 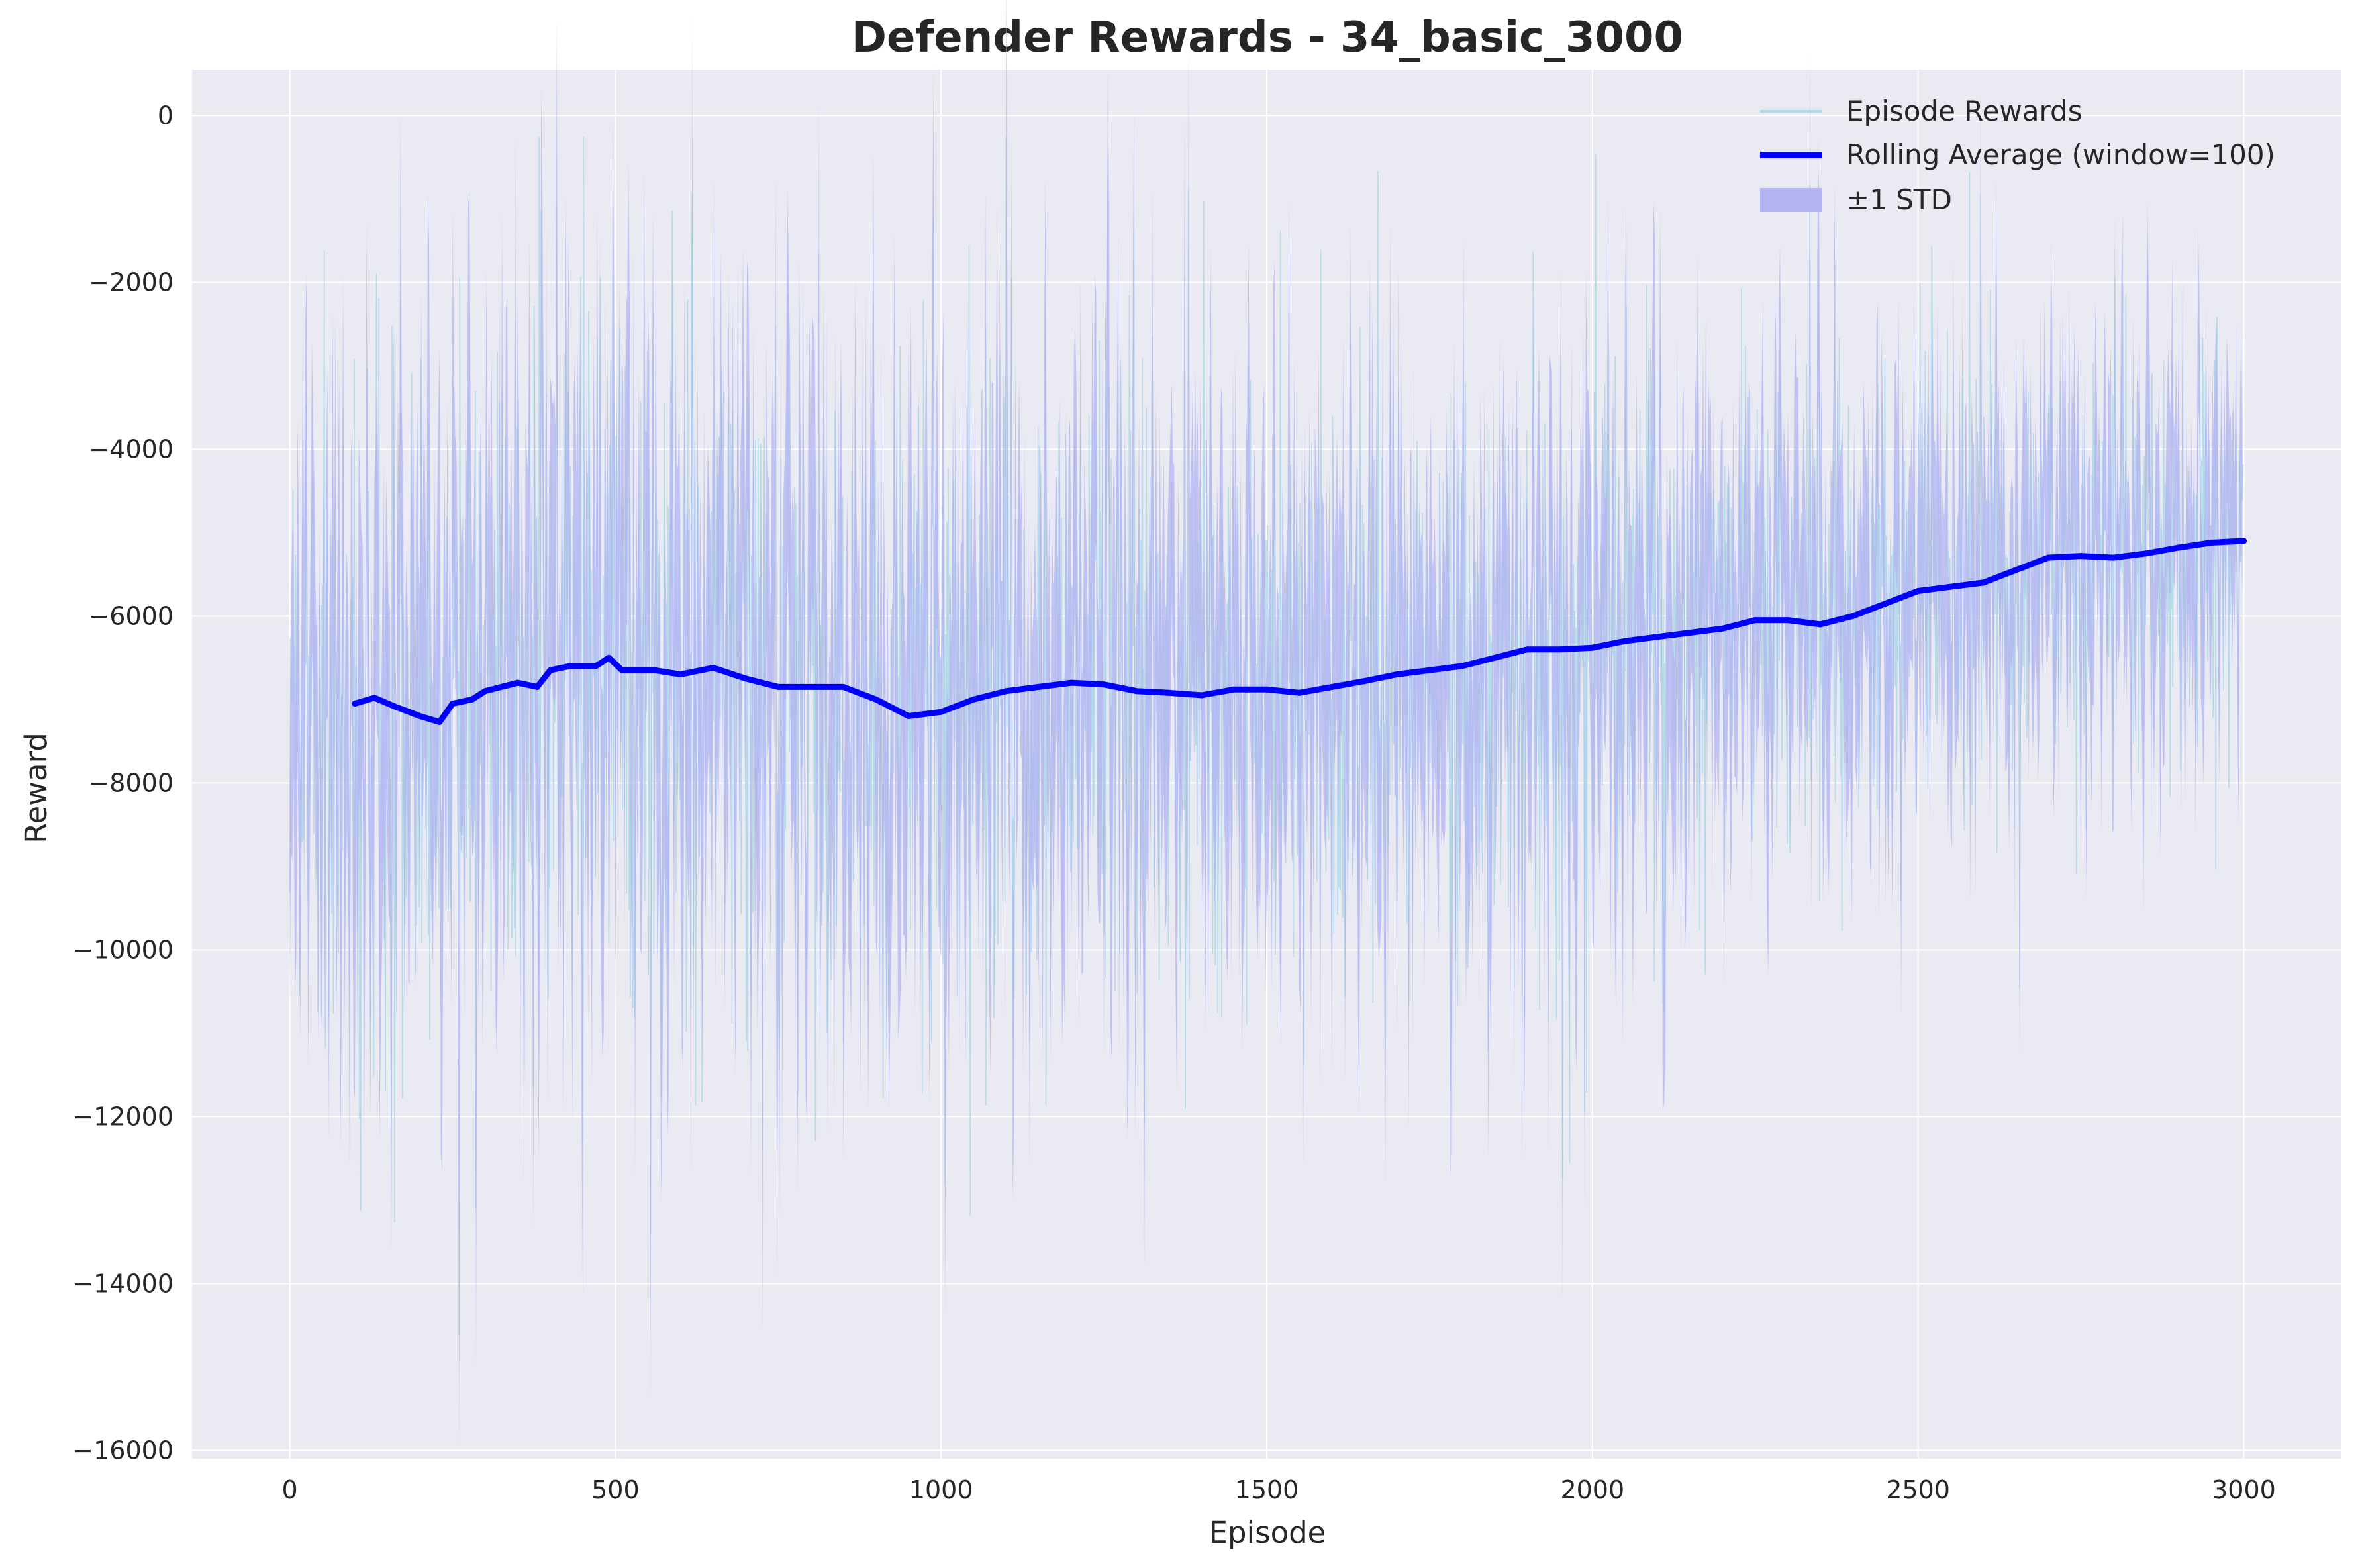 What do you see at coordinates (1592, 1489) in the screenshot?
I see `x-tick-label: 2000` at bounding box center [1592, 1489].